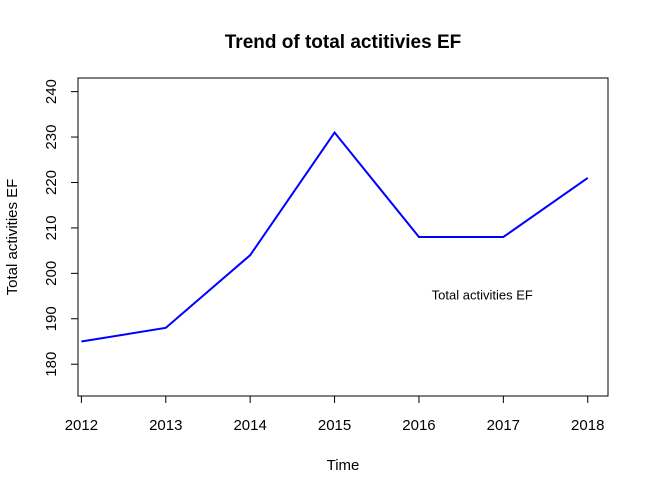  What do you see at coordinates (51, 182) in the screenshot?
I see `y-tick-label: 220` at bounding box center [51, 182].